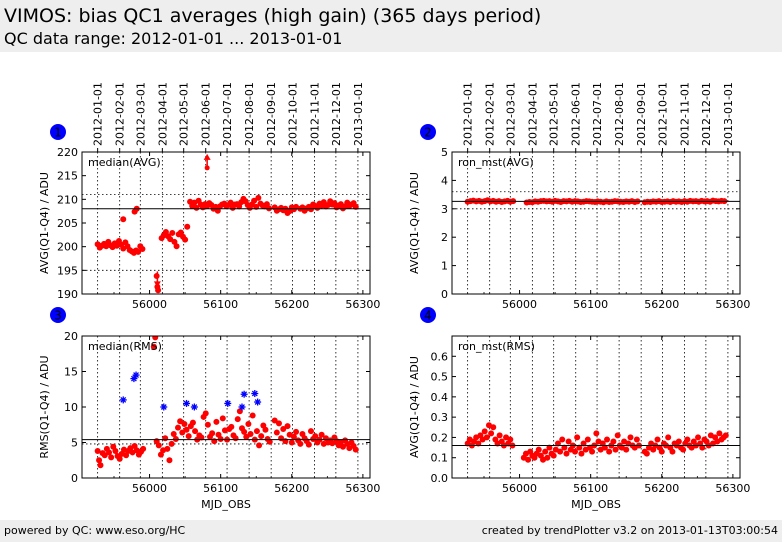  What do you see at coordinates (67, 152) in the screenshot?
I see `y-tick-label: 220` at bounding box center [67, 152].